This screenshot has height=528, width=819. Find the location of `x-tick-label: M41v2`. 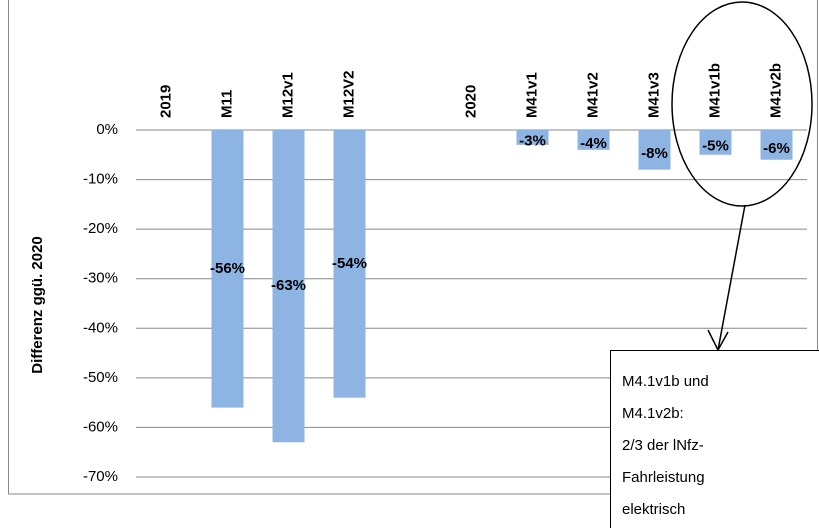

x-tick-label: M41v2 is located at coordinates (592, 95).